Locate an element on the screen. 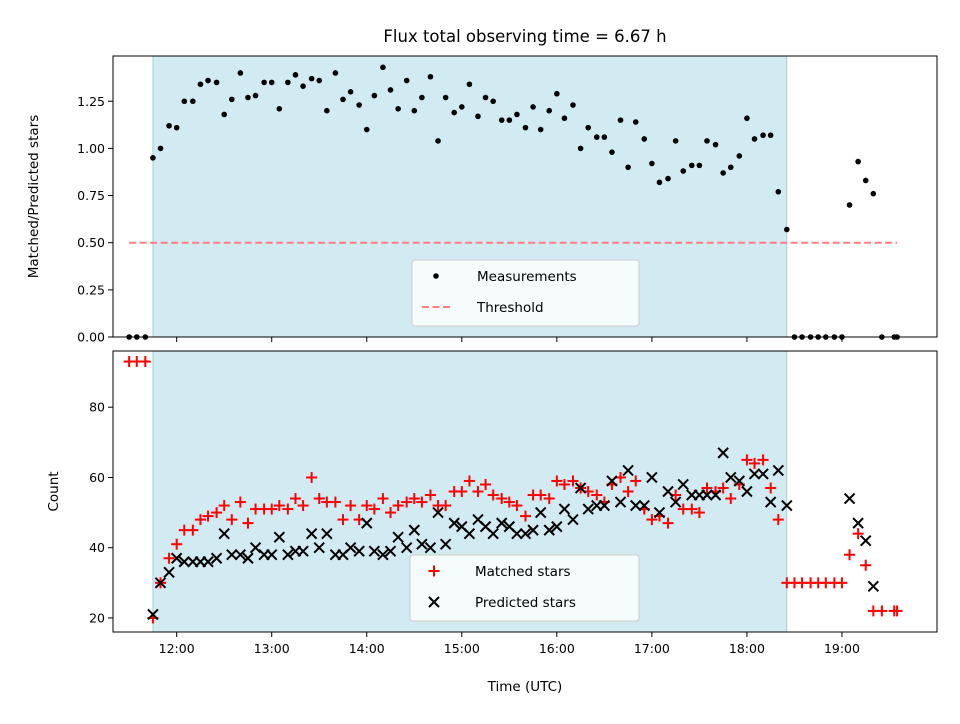 The height and width of the screenshot is (724, 960). y-tick-label: 0.75 is located at coordinates (91, 195).